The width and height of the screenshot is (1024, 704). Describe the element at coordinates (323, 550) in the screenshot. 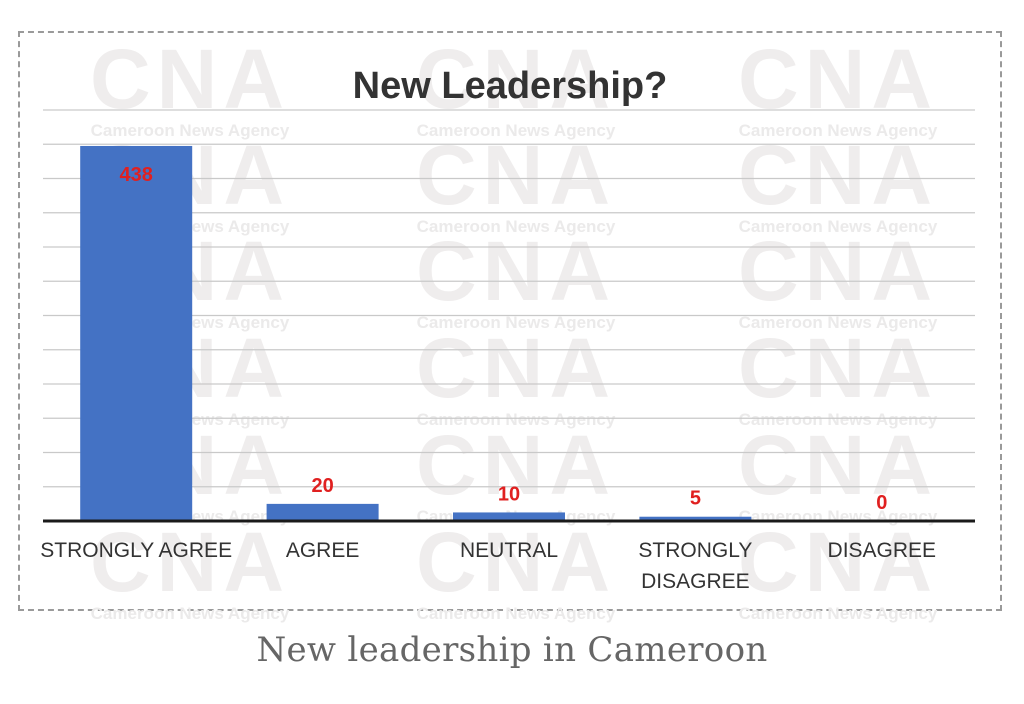

I see `category-label: AGREE` at that location.